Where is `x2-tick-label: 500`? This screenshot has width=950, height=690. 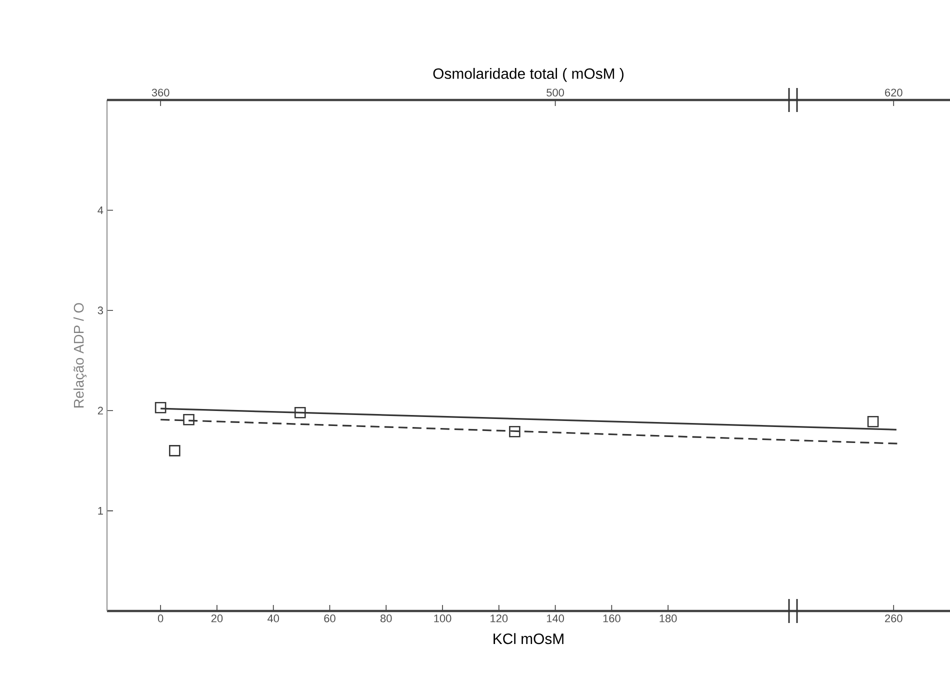
x2-tick-label: 500 is located at coordinates (555, 92).